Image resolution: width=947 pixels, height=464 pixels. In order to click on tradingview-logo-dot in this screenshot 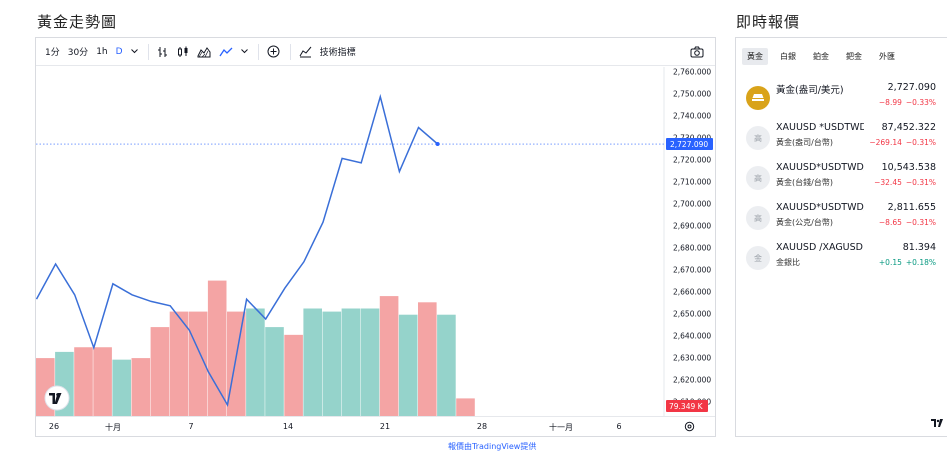, I will do `click(57, 394)`.